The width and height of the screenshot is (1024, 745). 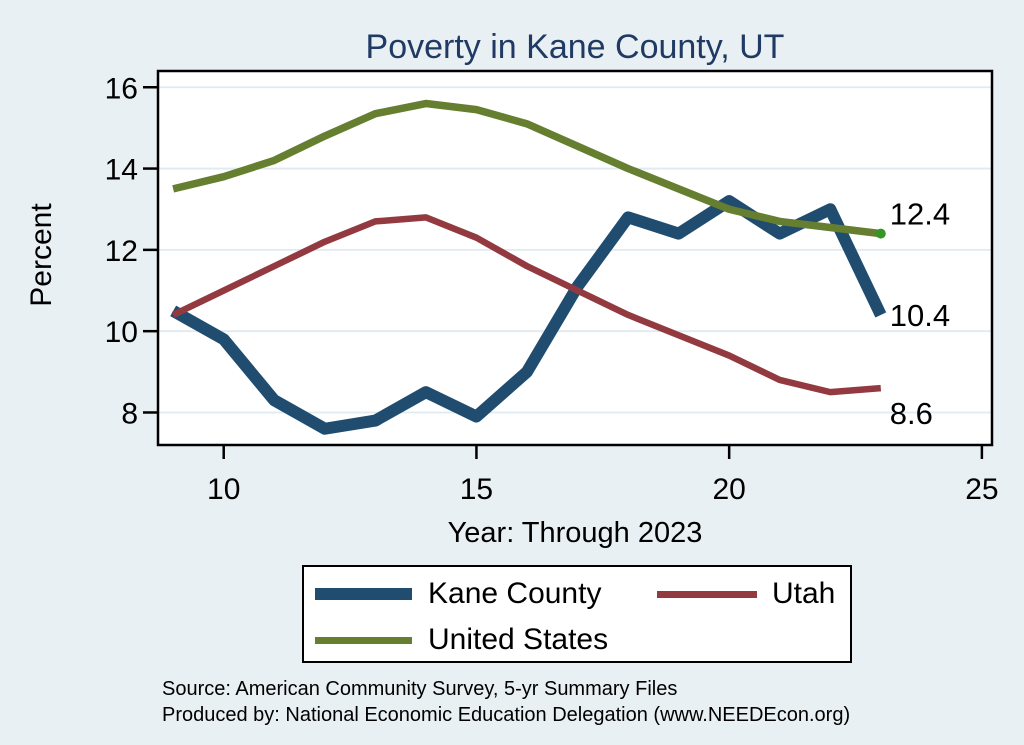 I want to click on series-line-united-states, so click(x=527, y=168).